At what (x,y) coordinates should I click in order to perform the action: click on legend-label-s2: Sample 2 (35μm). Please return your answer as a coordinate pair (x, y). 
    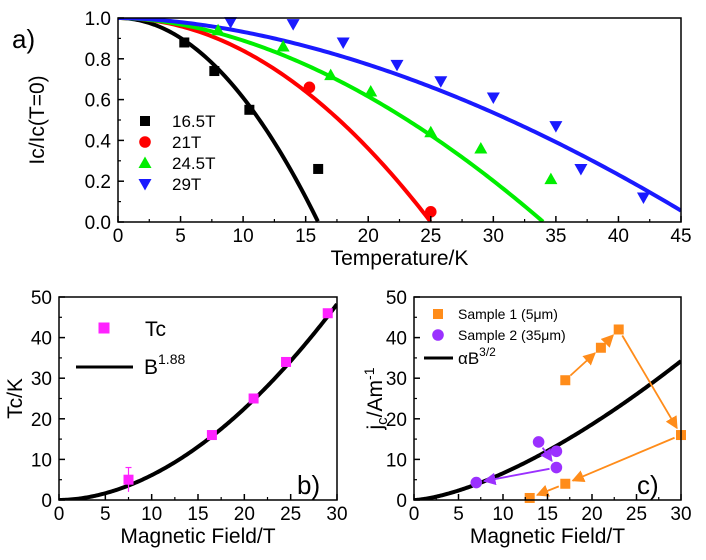
    Looking at the image, I should click on (512, 335).